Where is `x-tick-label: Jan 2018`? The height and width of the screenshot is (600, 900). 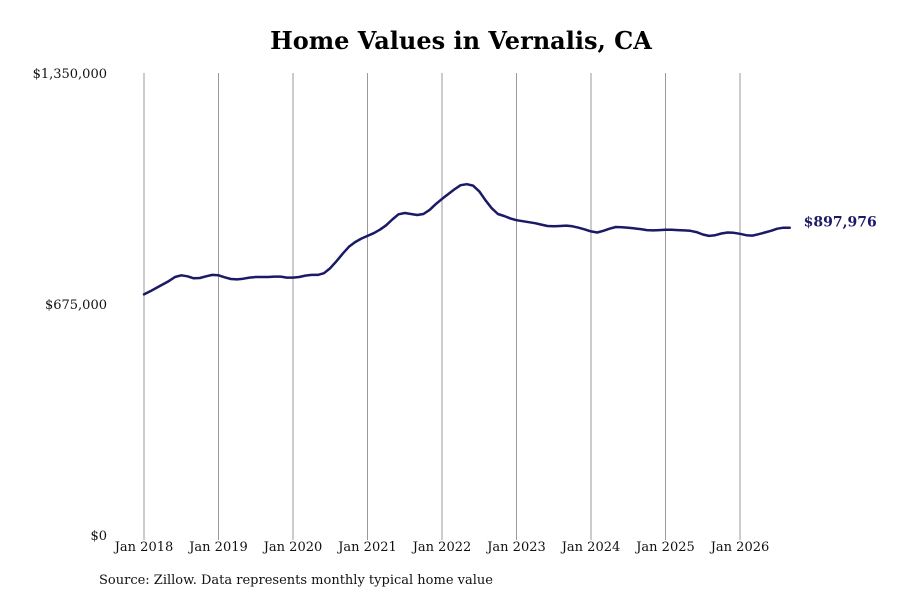 x-tick-label: Jan 2018 is located at coordinates (143, 547).